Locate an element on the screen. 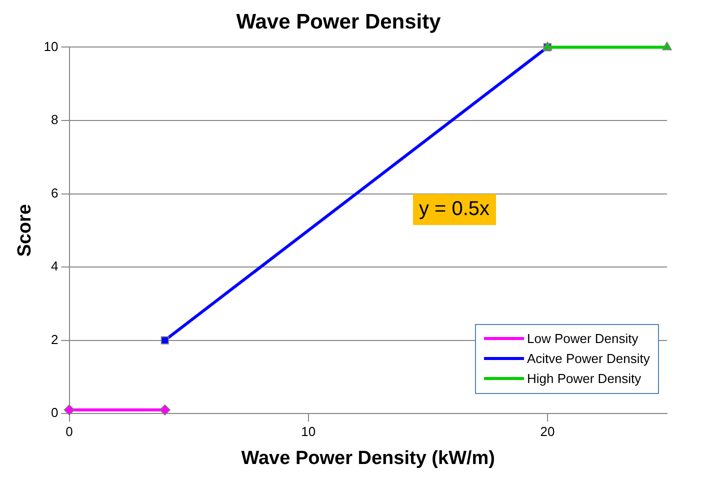  chart-title: Wave Power Density is located at coordinates (339, 22).